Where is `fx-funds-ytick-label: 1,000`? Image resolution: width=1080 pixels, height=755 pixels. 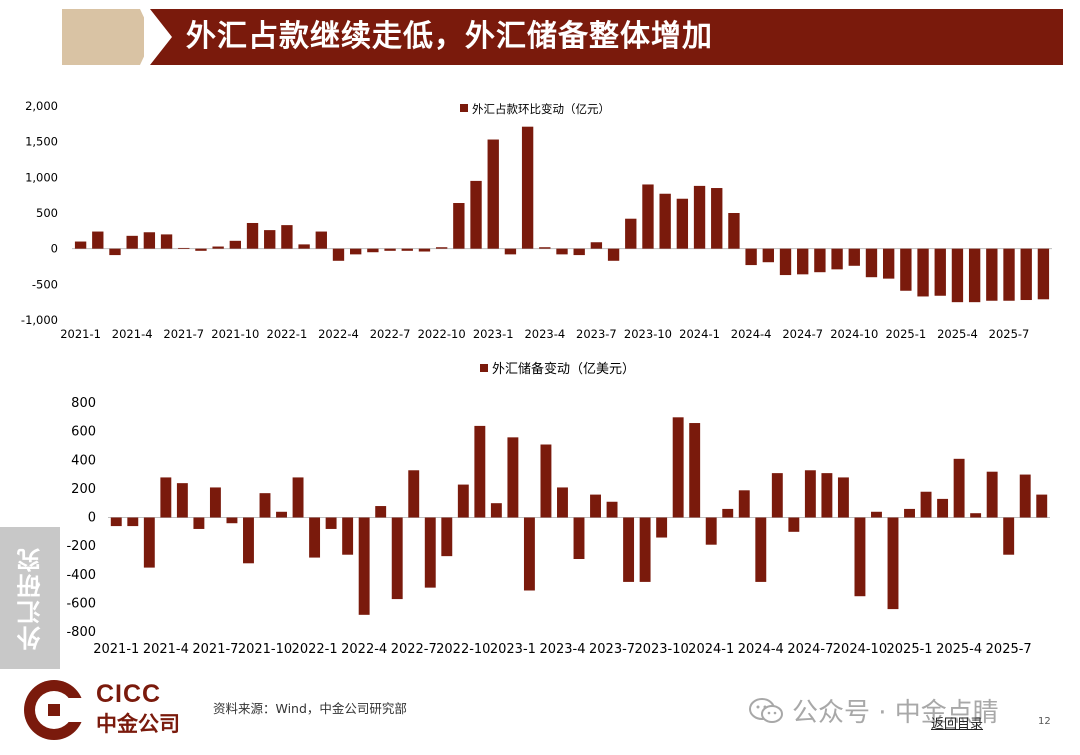
fx-funds-ytick-label: 1,000 is located at coordinates (41, 177).